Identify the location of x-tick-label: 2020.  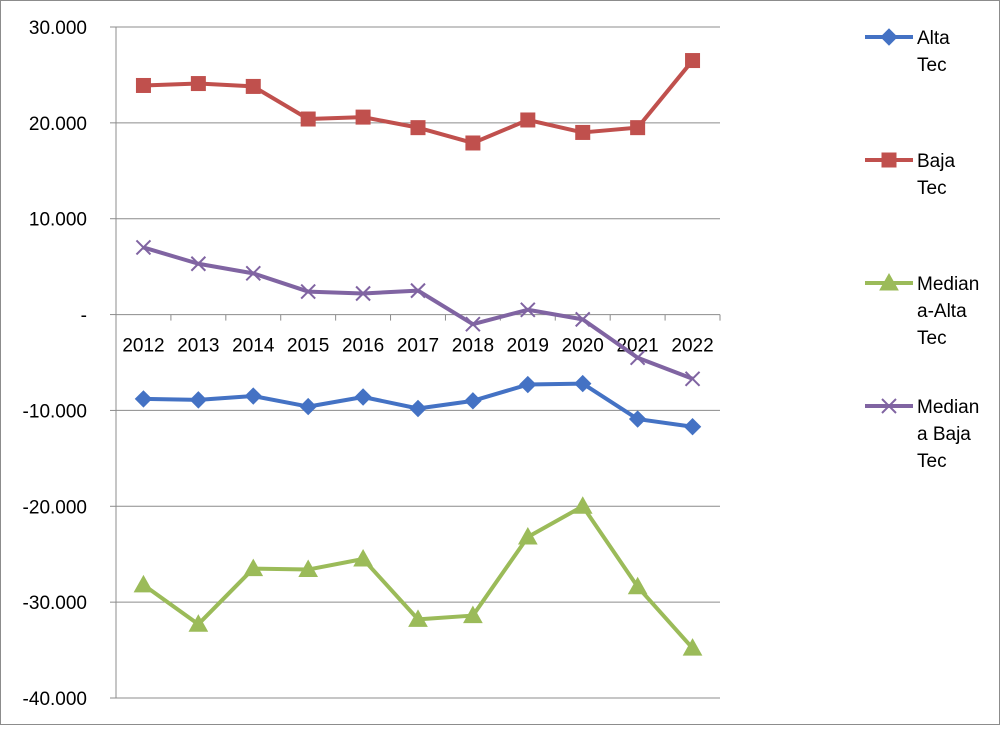
(583, 346).